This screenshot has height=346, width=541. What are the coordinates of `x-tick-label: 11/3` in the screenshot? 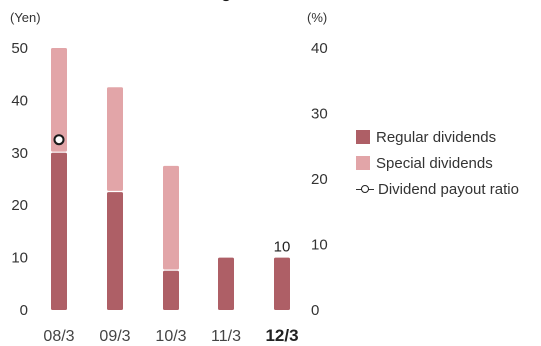 It's located at (226, 336).